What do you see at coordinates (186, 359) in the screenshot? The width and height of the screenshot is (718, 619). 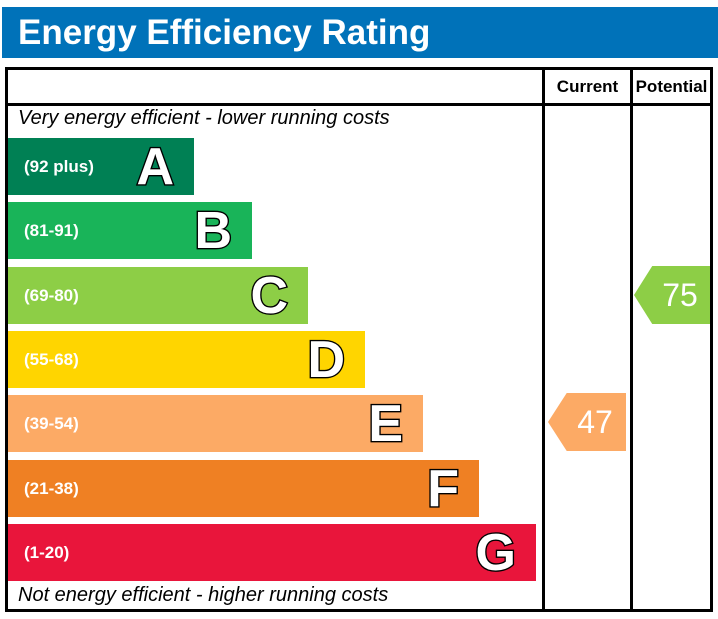 I see `band-row-d: (55-68) D` at bounding box center [186, 359].